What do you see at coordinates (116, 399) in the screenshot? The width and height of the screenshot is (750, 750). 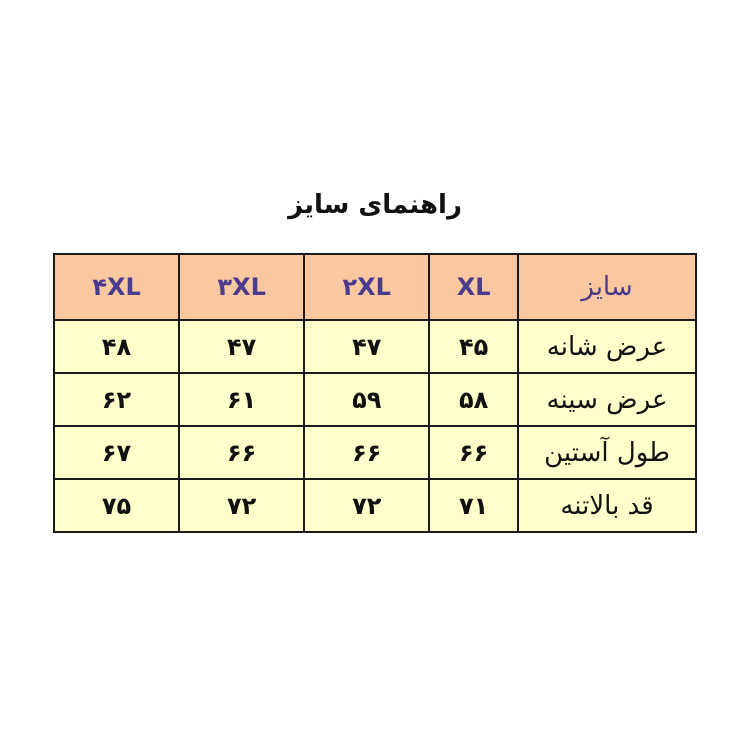 I see `table-cell: ۶۲` at bounding box center [116, 399].